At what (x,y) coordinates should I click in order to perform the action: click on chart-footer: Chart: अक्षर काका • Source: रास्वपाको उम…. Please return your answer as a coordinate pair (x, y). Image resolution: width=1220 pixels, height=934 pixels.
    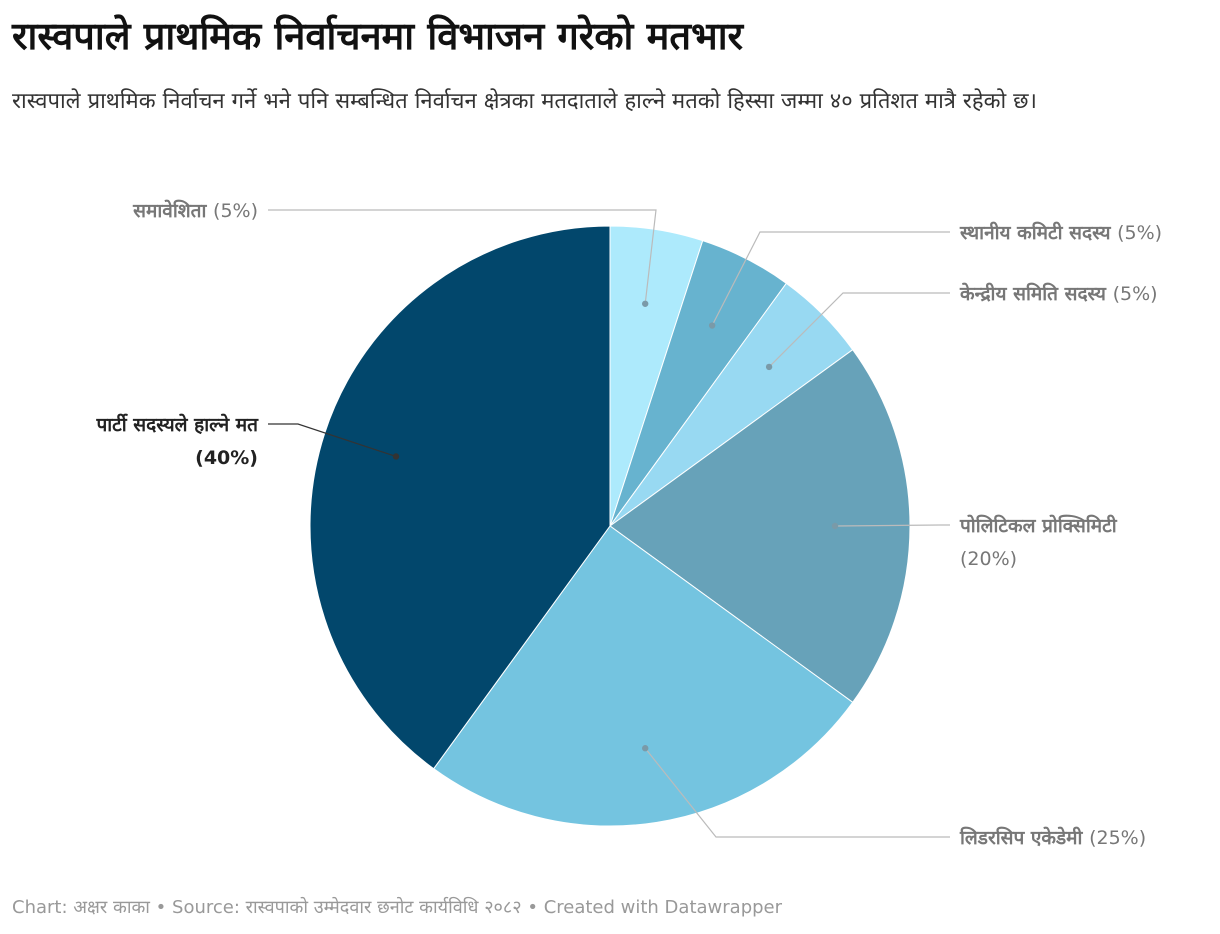
    Looking at the image, I should click on (397, 907).